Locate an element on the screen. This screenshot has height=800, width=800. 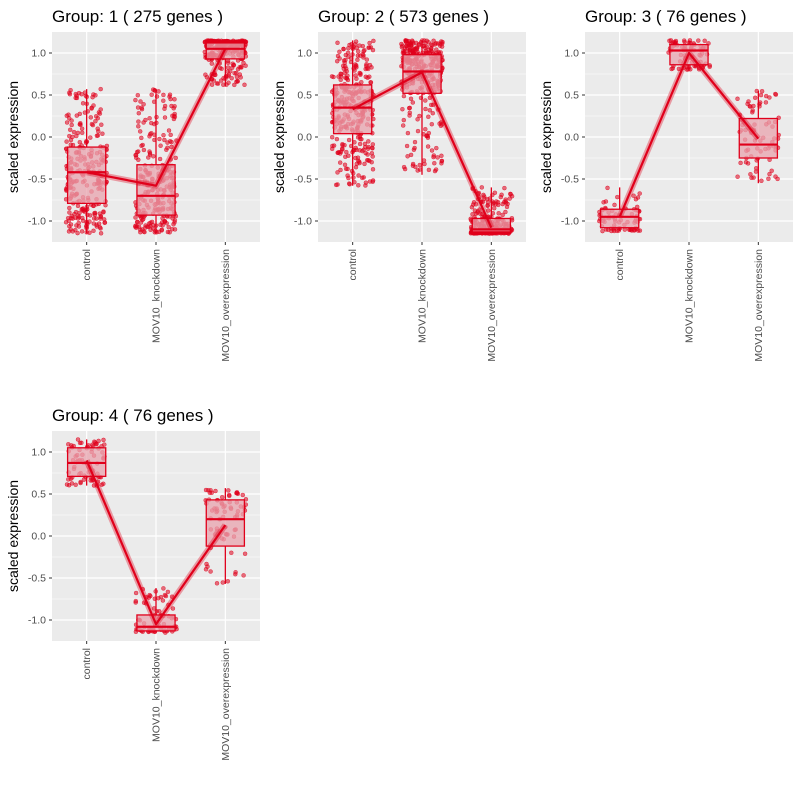
x-tick-label: MOV10_overexpression is located at coordinates (492, 305).